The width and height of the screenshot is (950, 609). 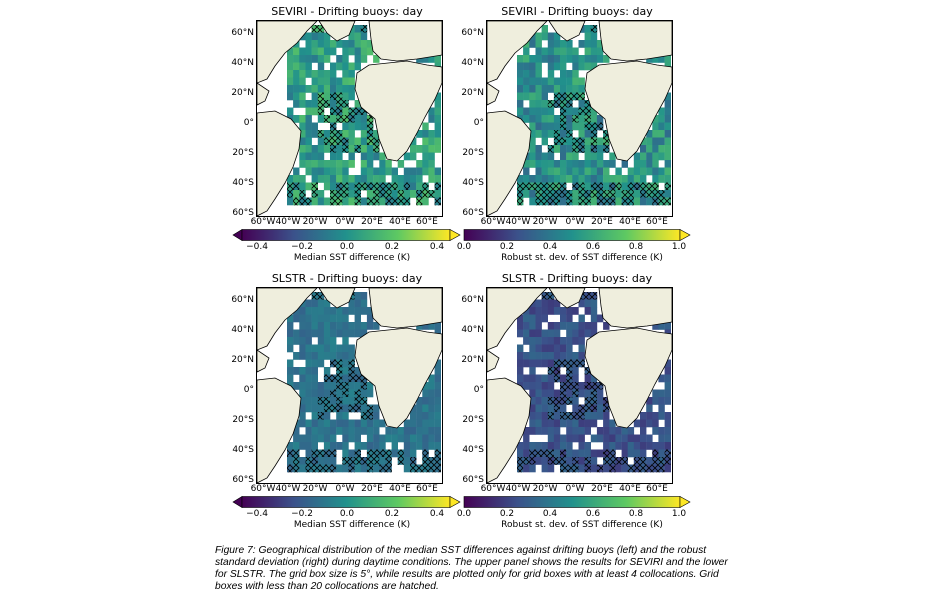 I want to click on lon-tick-label: 60°W, so click(x=493, y=489).